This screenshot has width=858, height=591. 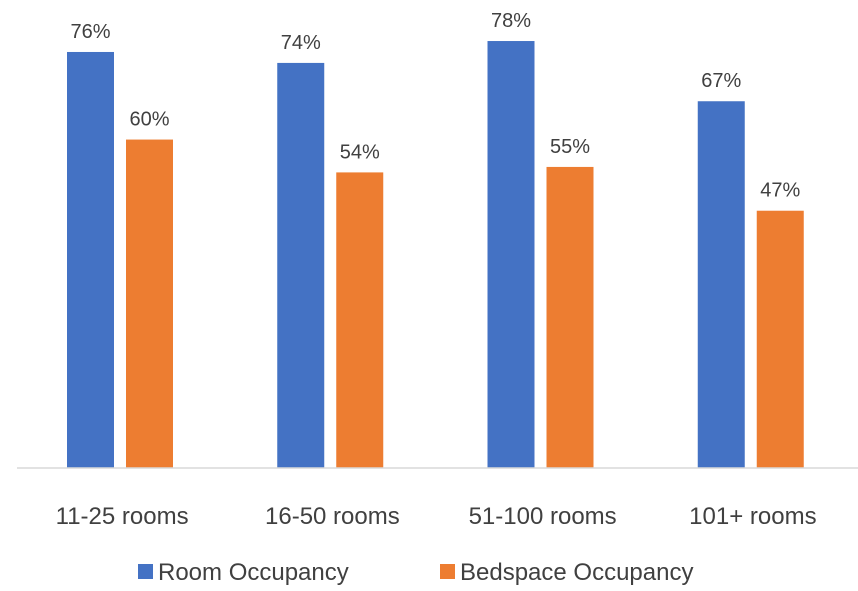 I want to click on data-label-room-occupancy-51-100-rooms: 78%, so click(x=511, y=21).